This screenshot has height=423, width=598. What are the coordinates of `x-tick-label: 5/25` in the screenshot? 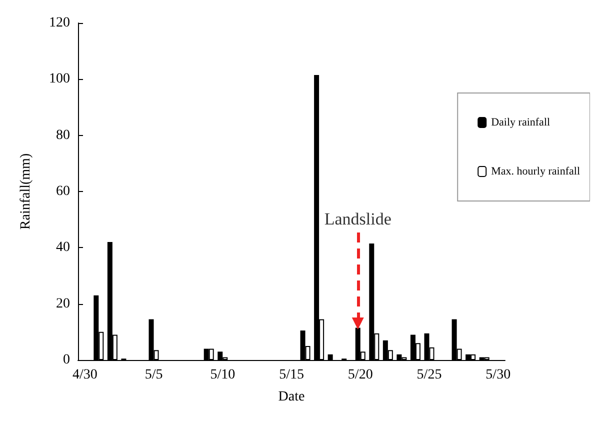 It's located at (429, 375).